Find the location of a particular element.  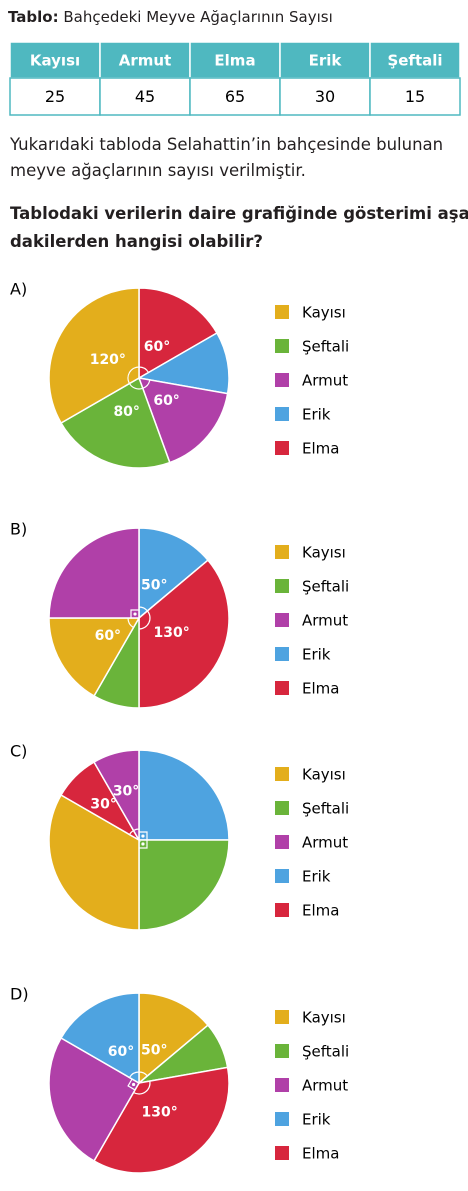

header-text: Şeftali is located at coordinates (414, 61).